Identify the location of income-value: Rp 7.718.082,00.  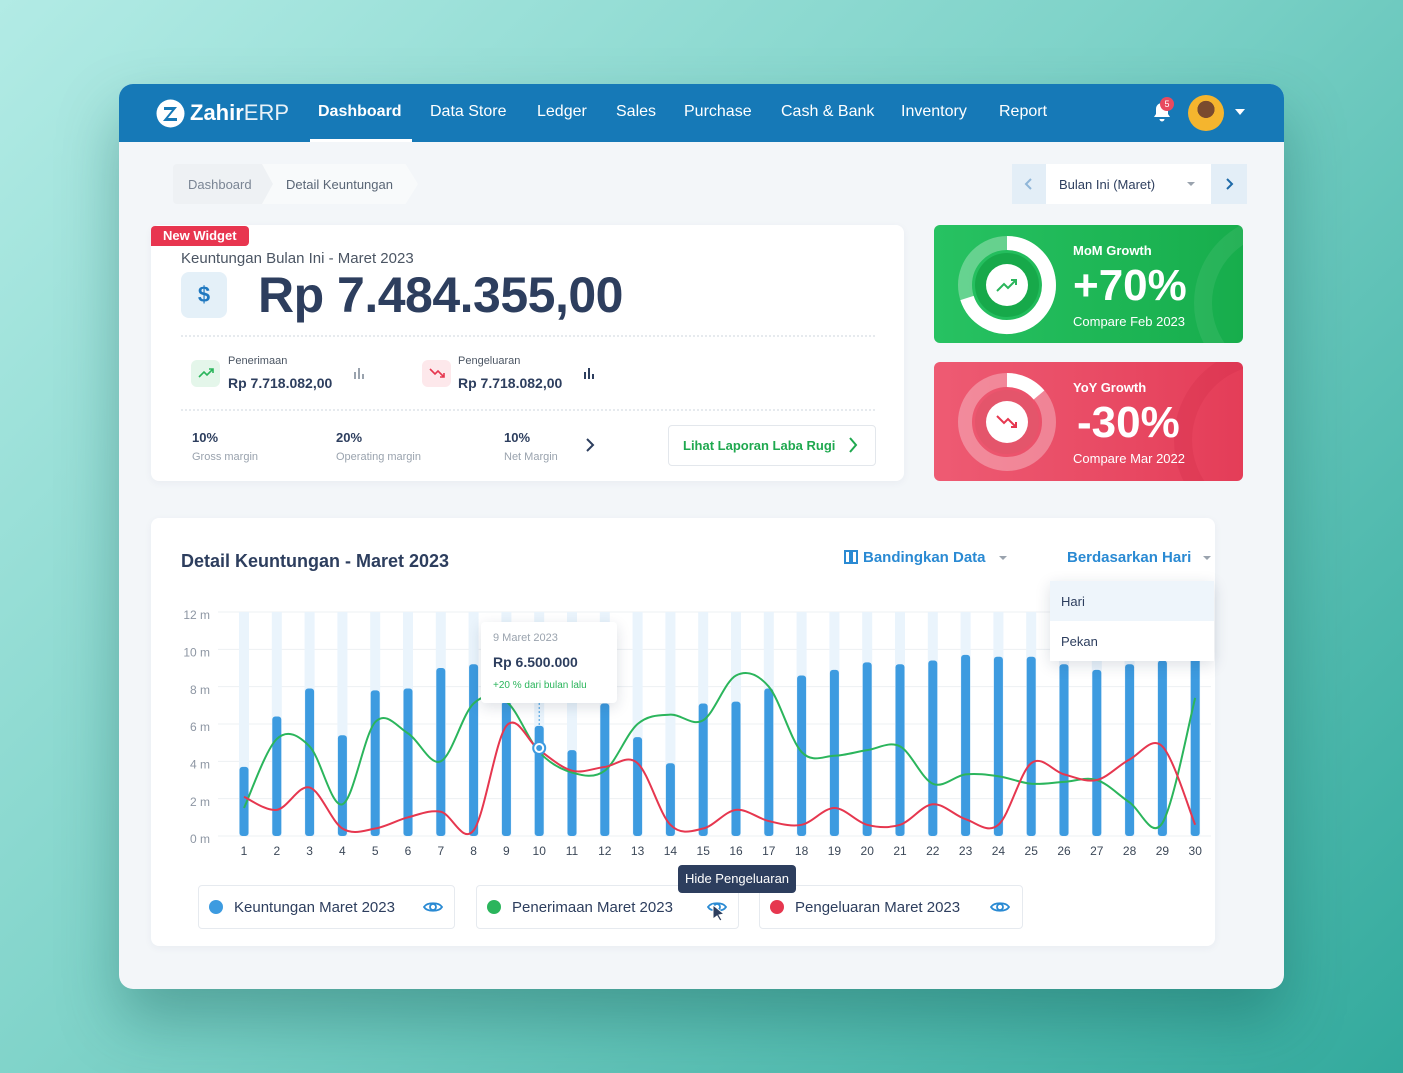
(280, 383).